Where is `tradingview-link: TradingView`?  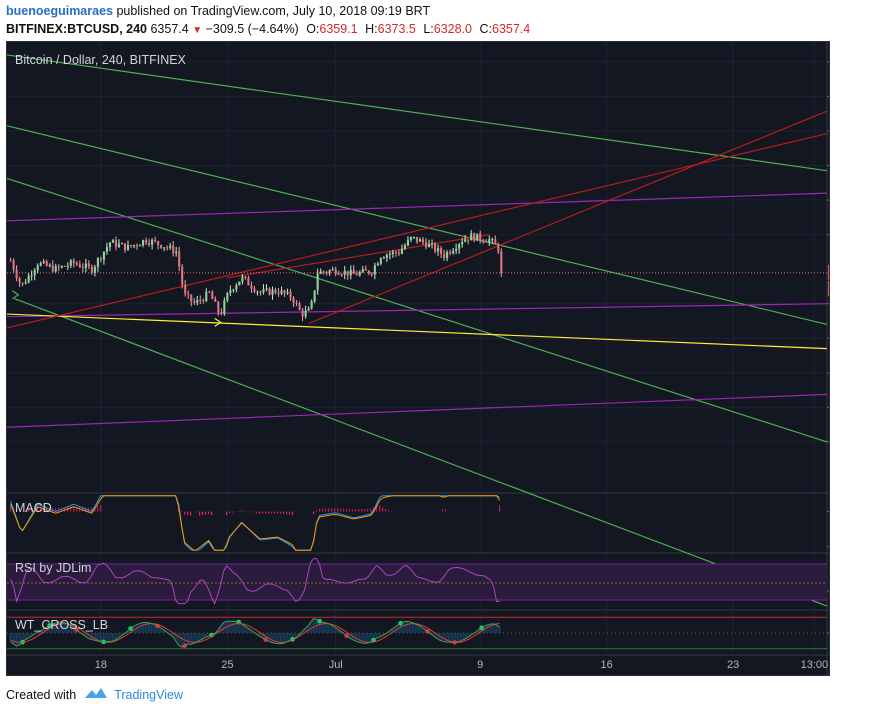
tradingview-link: TradingView is located at coordinates (148, 694).